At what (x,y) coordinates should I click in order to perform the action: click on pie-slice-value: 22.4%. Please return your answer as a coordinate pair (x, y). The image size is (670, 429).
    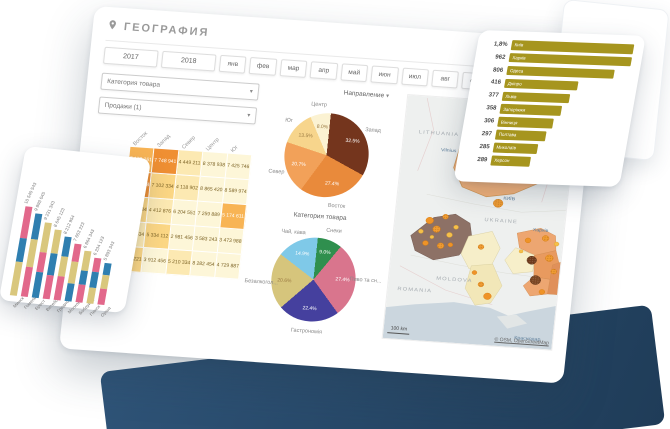
    Looking at the image, I should click on (309, 309).